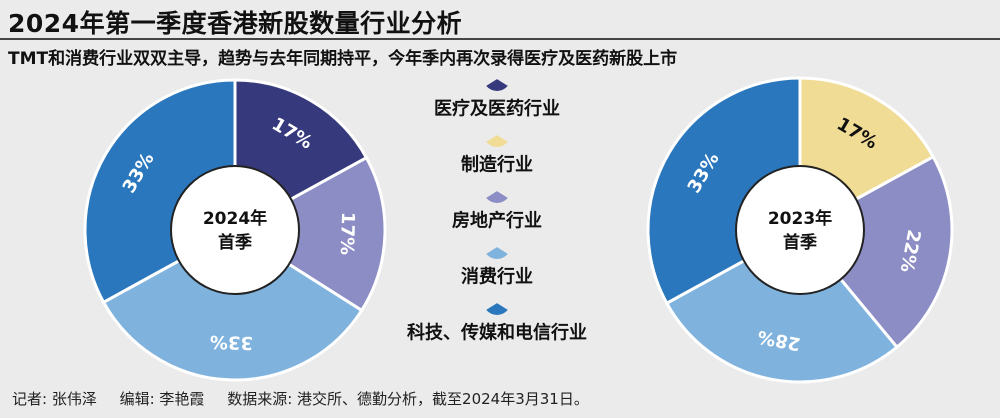  I want to click on slice-data-label: 33%, so click(232, 342).